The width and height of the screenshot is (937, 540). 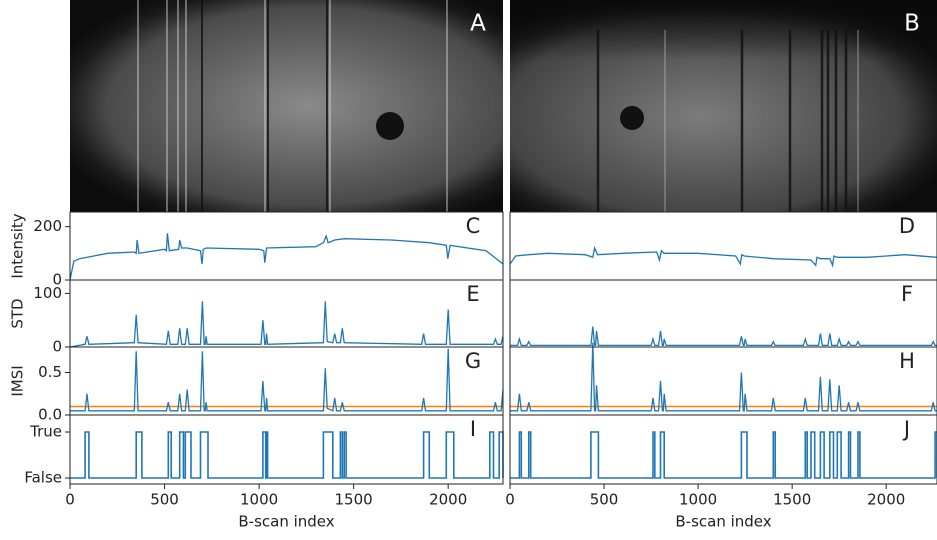 I want to click on panel-label: A, so click(x=478, y=24).